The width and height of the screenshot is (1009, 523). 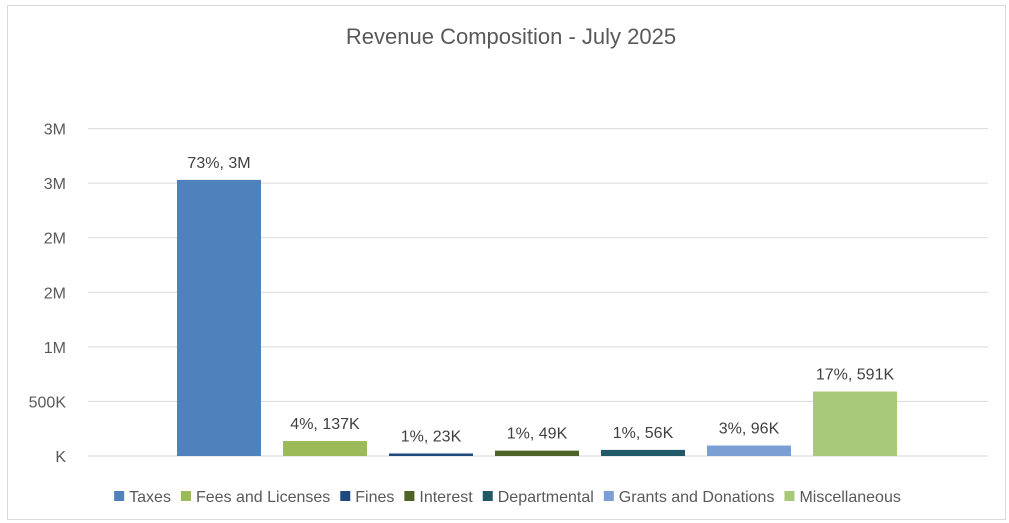 What do you see at coordinates (48, 402) in the screenshot?
I see `y-tick-label: 500K` at bounding box center [48, 402].